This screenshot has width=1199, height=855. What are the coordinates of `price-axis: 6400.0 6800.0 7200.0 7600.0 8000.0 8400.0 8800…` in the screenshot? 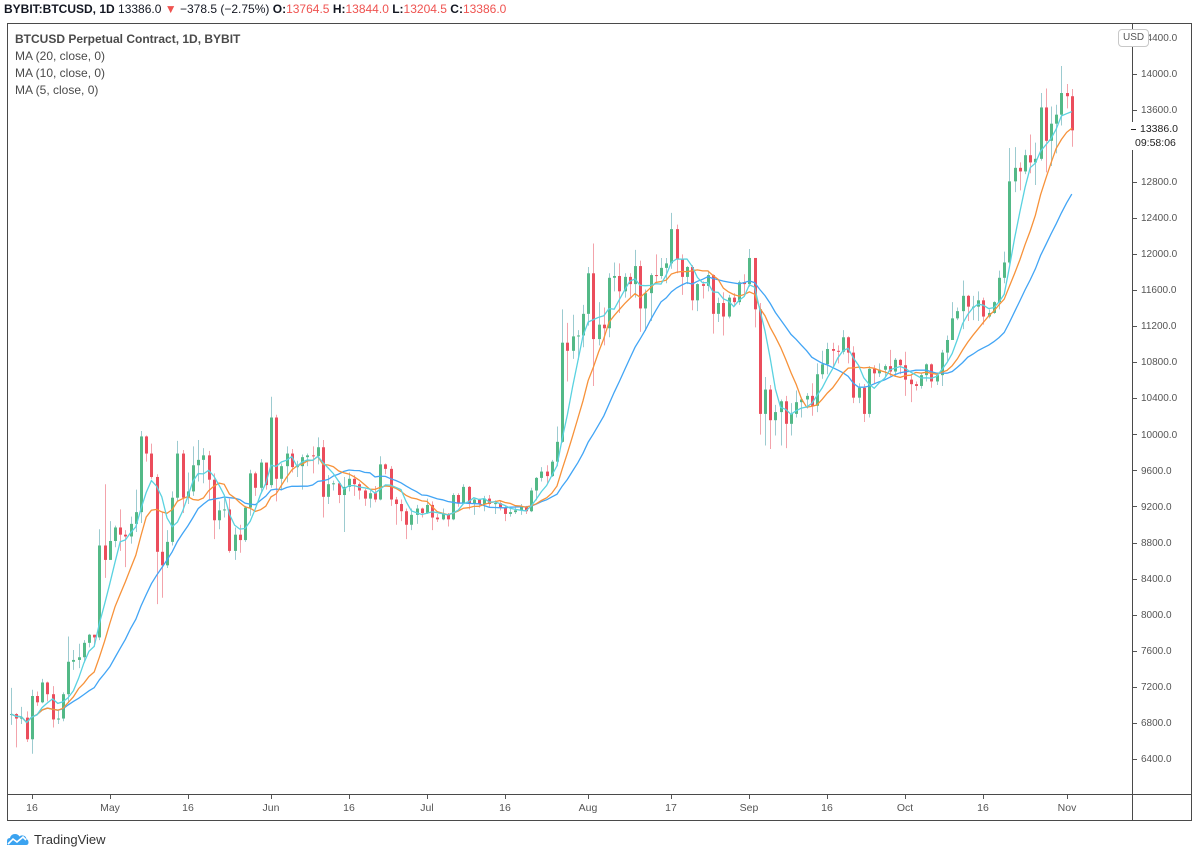 It's located at (1161, 409).